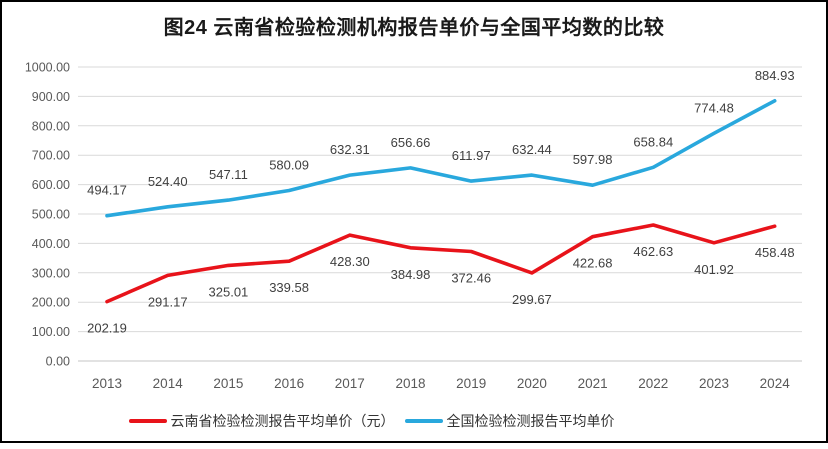  What do you see at coordinates (51, 156) in the screenshot?
I see `y-tick-label: 700.00` at bounding box center [51, 156].